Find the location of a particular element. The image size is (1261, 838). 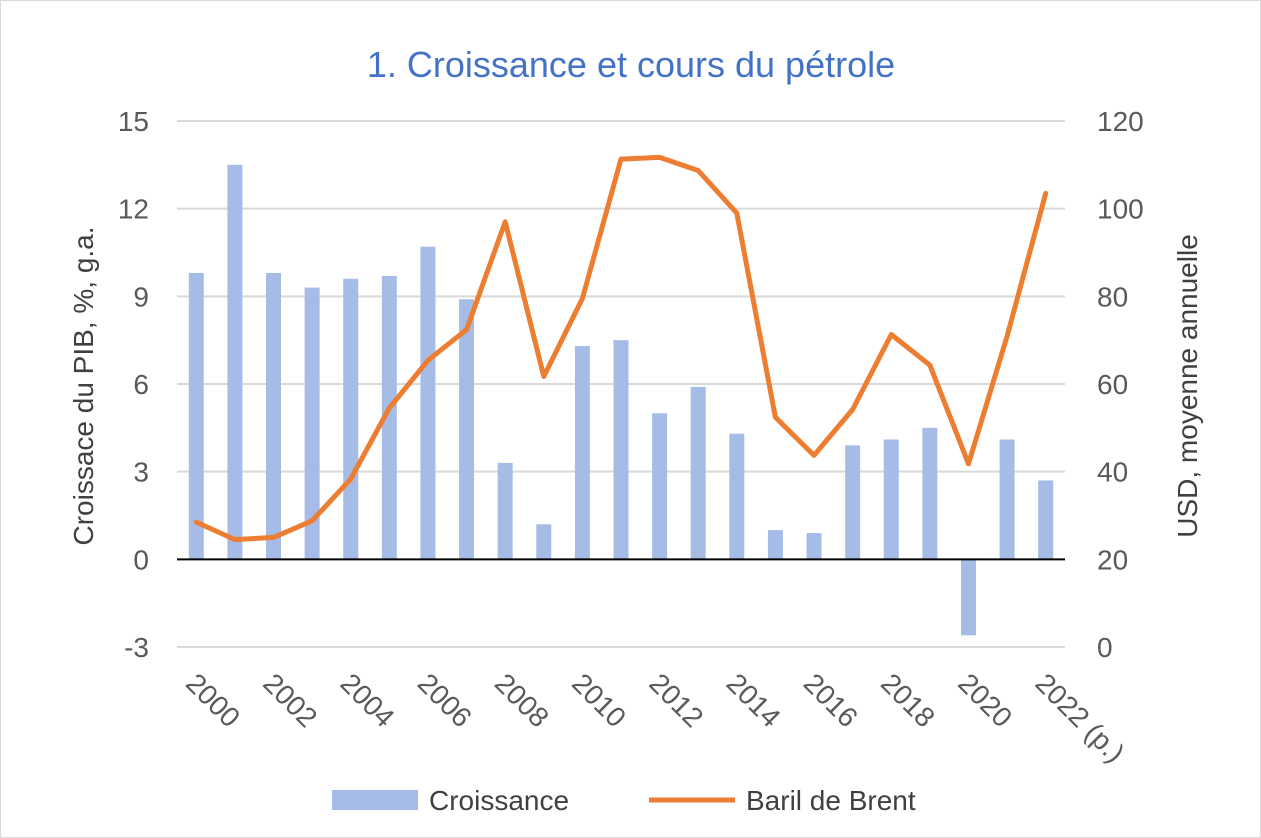

left-tick-label: 15 is located at coordinates (133, 121).